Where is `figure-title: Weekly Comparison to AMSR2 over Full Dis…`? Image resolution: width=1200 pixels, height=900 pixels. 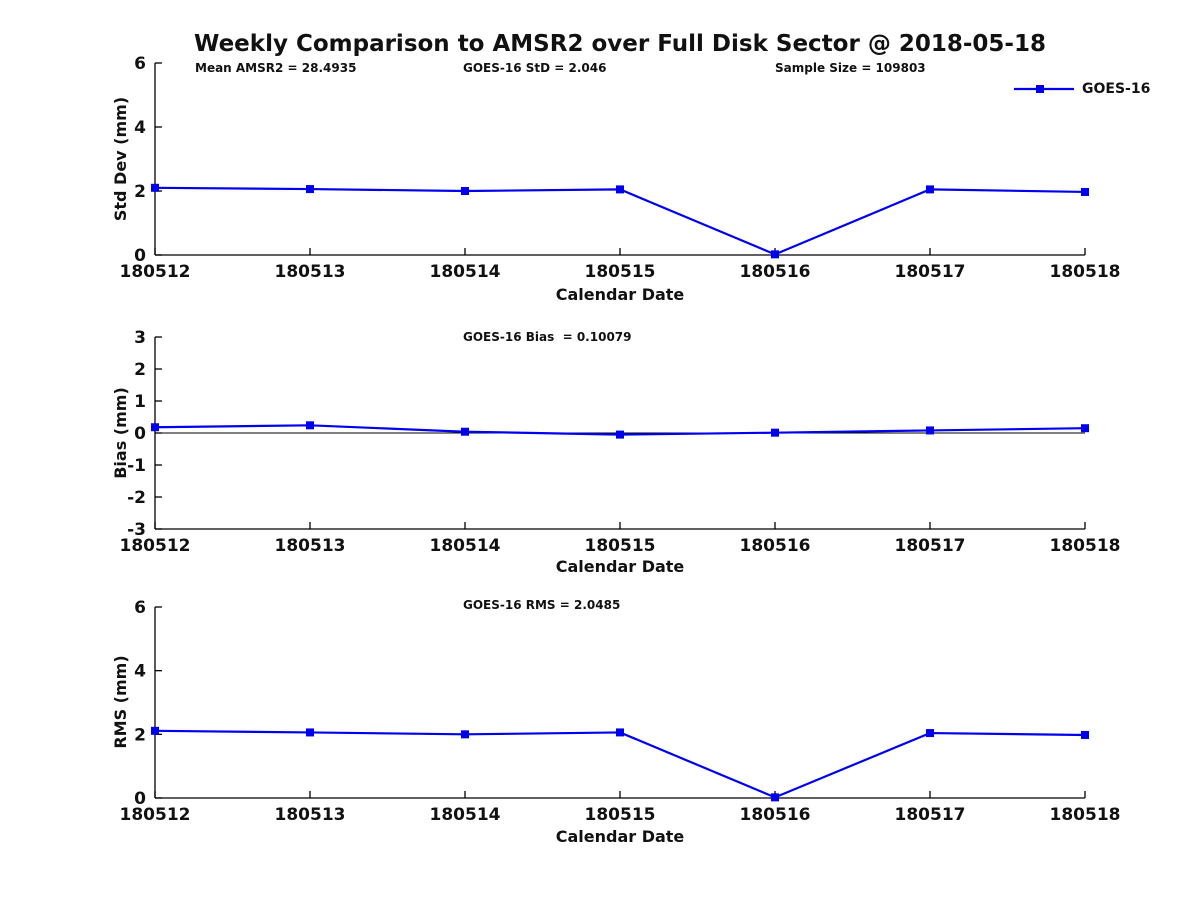 figure-title: Weekly Comparison to AMSR2 over Full Dis… is located at coordinates (620, 44).